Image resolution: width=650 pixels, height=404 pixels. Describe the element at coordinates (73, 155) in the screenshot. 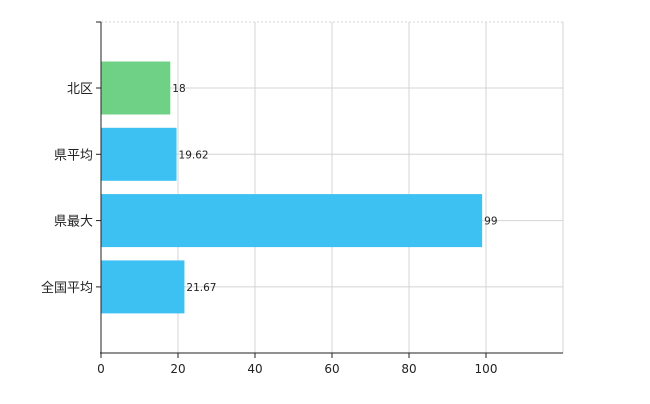

I see `category-label-2: 県平均` at that location.